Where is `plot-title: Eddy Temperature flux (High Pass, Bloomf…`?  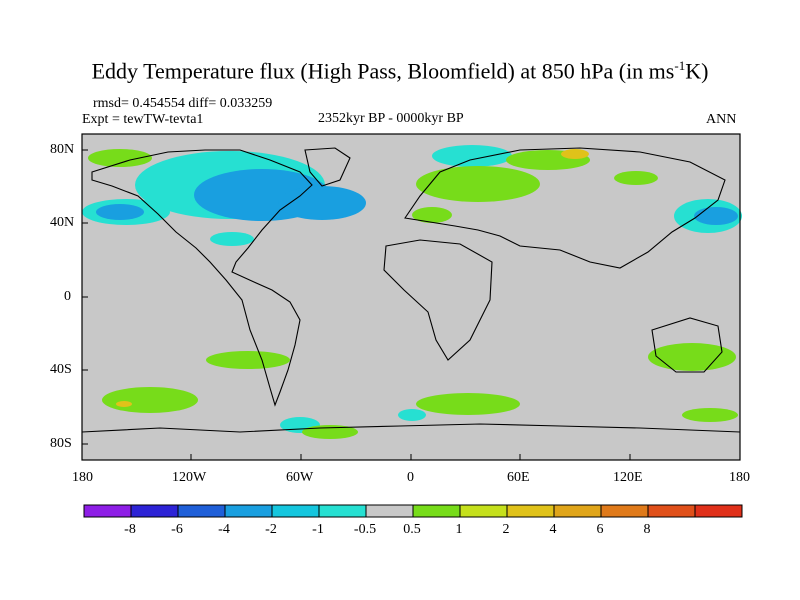 plot-title: Eddy Temperature flux (High Pass, Bloomf… is located at coordinates (400, 71).